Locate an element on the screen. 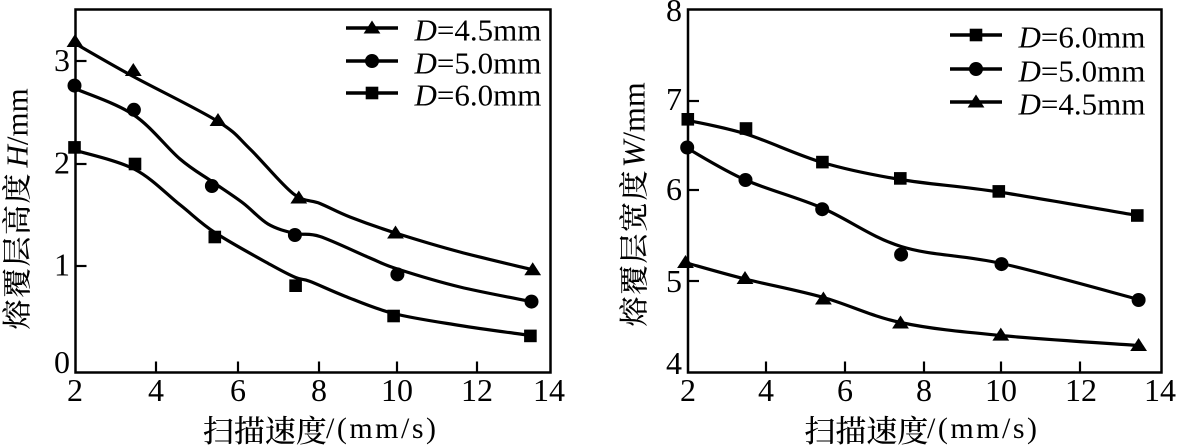 This screenshot has height=446, width=1177. svg-text: 0 is located at coordinates (62, 362).